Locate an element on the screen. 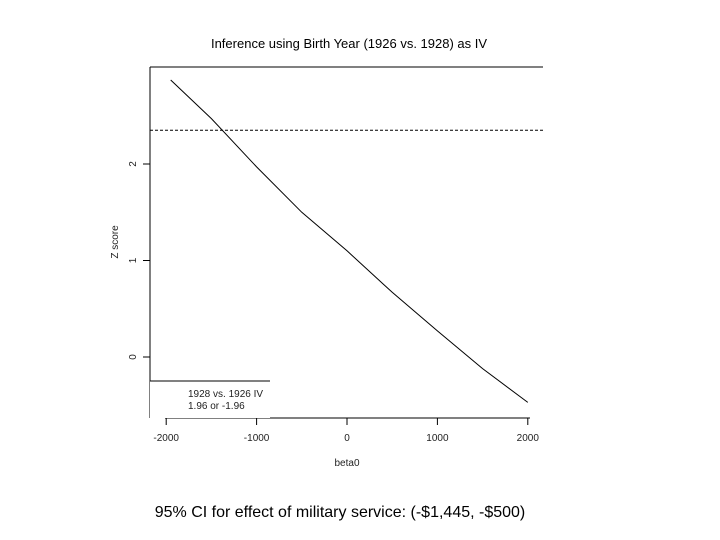  legend-box is located at coordinates (210, 399).